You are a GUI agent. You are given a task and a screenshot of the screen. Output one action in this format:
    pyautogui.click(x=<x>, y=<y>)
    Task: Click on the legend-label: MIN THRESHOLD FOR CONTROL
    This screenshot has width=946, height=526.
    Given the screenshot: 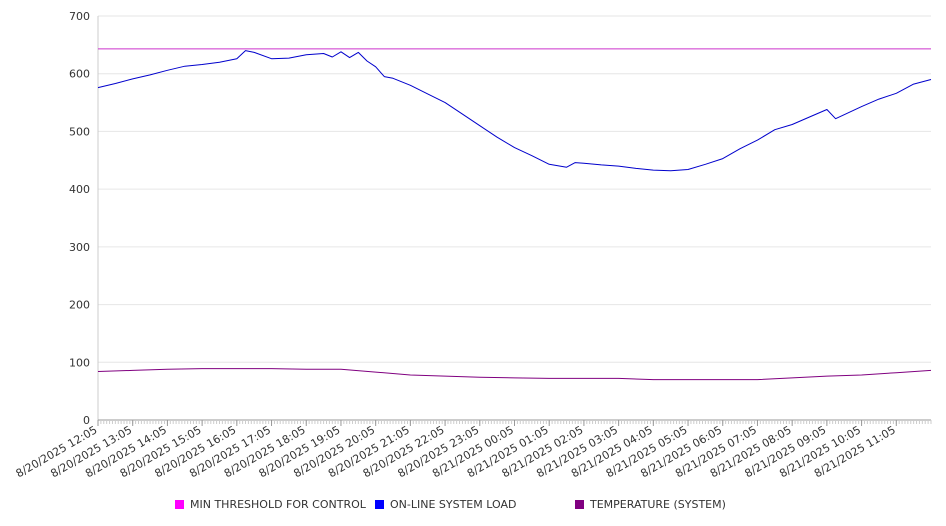 What is the action you would take?
    pyautogui.click(x=278, y=504)
    